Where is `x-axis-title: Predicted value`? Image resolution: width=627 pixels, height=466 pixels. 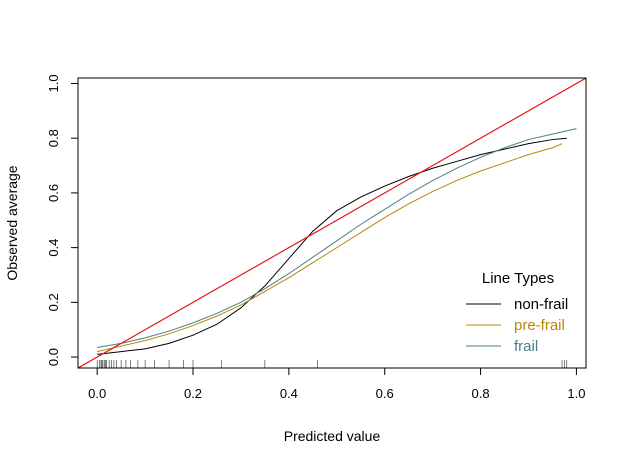
x-axis-title: Predicted value is located at coordinates (332, 436).